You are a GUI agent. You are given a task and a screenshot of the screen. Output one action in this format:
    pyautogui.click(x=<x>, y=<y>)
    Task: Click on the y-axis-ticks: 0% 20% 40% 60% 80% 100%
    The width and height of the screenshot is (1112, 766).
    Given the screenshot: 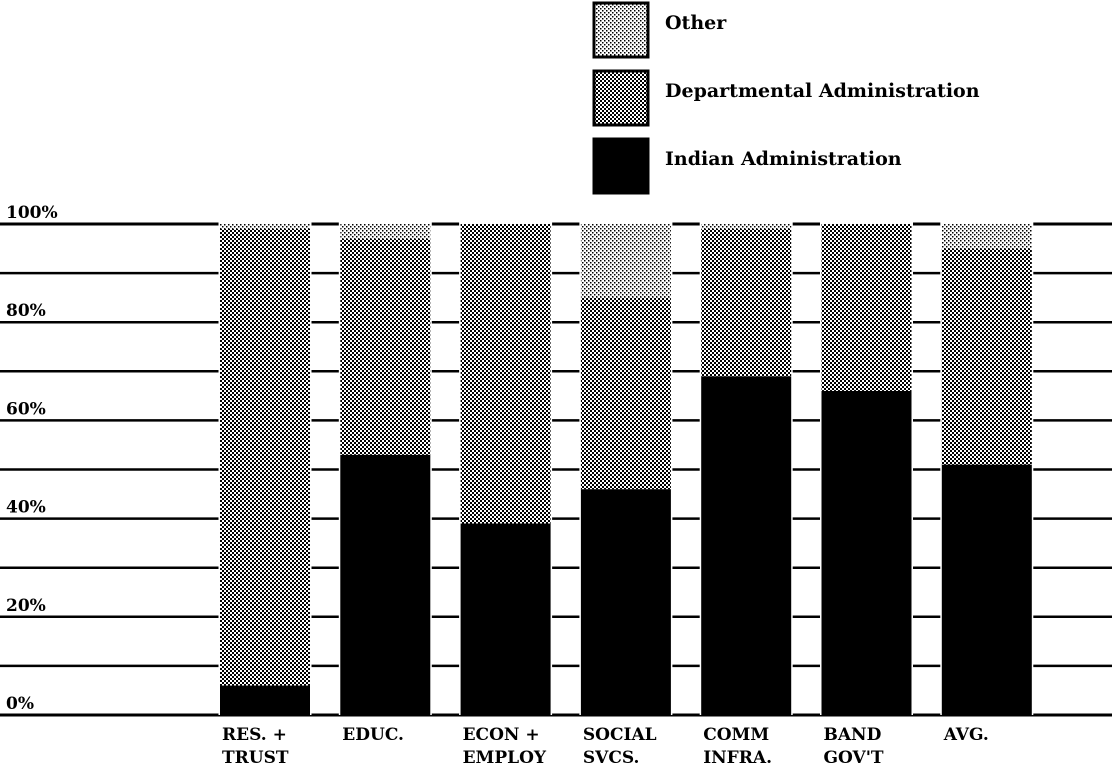 What is the action you would take?
    pyautogui.click(x=32, y=458)
    